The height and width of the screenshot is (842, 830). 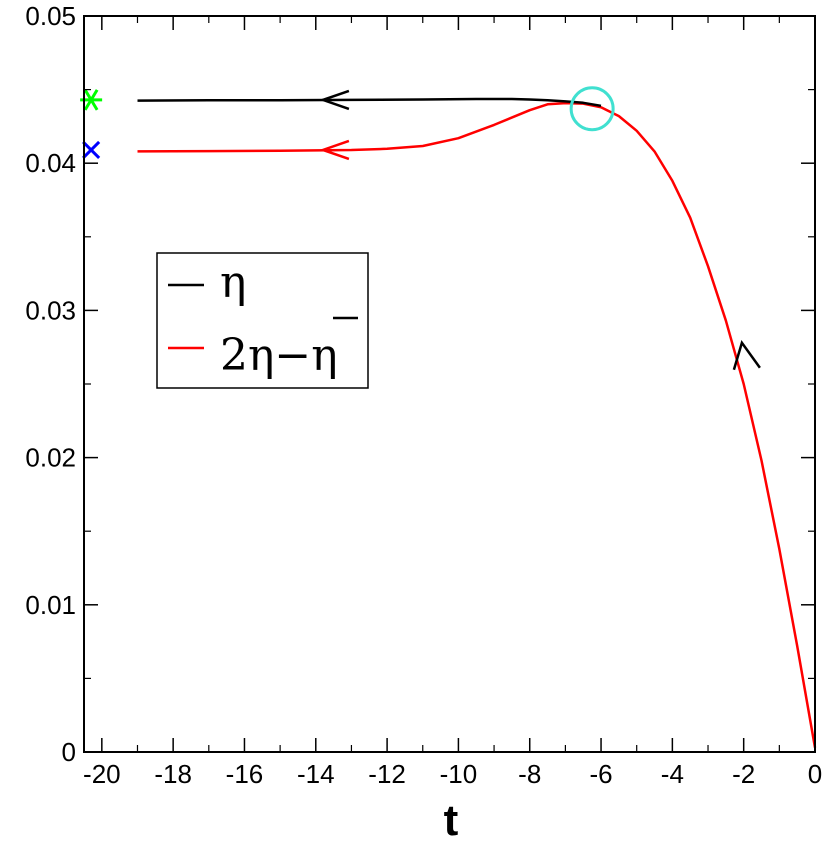 I want to click on y-tick-label: 0.05, so click(x=50, y=16).